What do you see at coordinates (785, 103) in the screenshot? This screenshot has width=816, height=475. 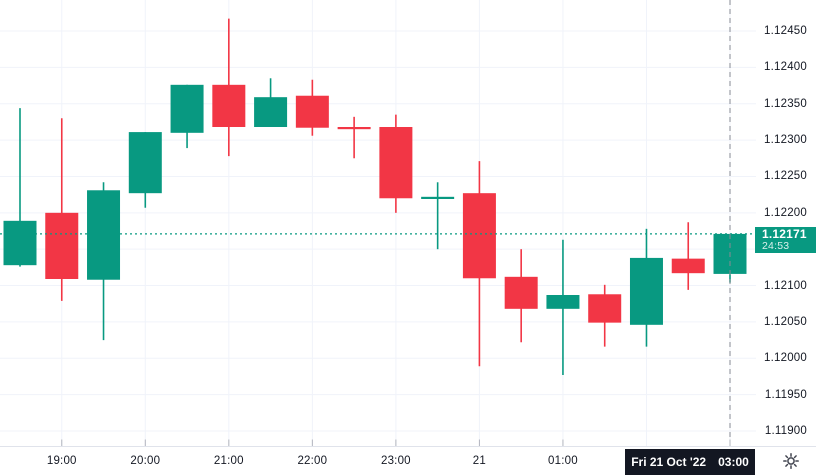 I see `price-axis-label: 1.12350` at bounding box center [785, 103].